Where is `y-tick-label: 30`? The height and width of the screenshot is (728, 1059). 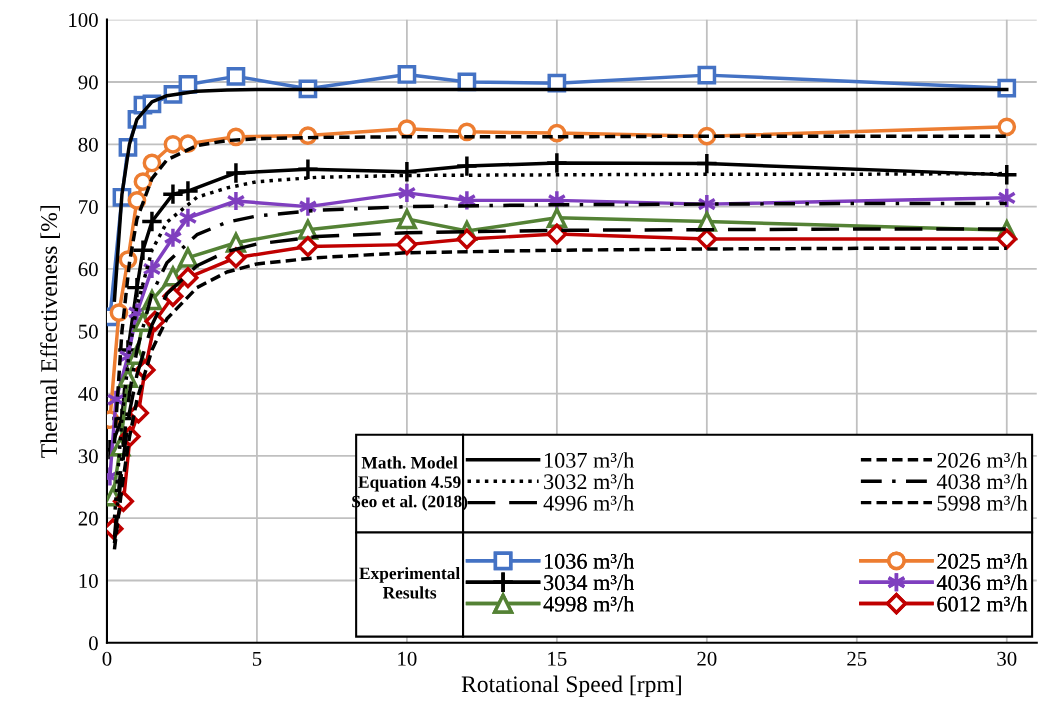 y-tick-label: 30 is located at coordinates (88, 456).